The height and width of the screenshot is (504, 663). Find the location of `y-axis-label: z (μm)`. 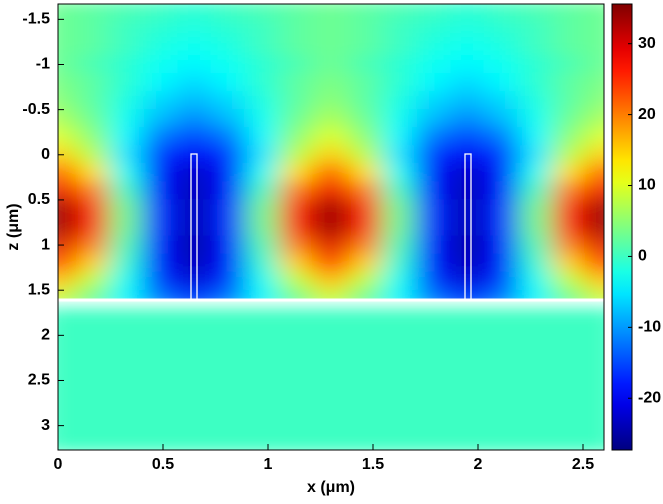

y-axis-label: z (μm) is located at coordinates (13, 226).